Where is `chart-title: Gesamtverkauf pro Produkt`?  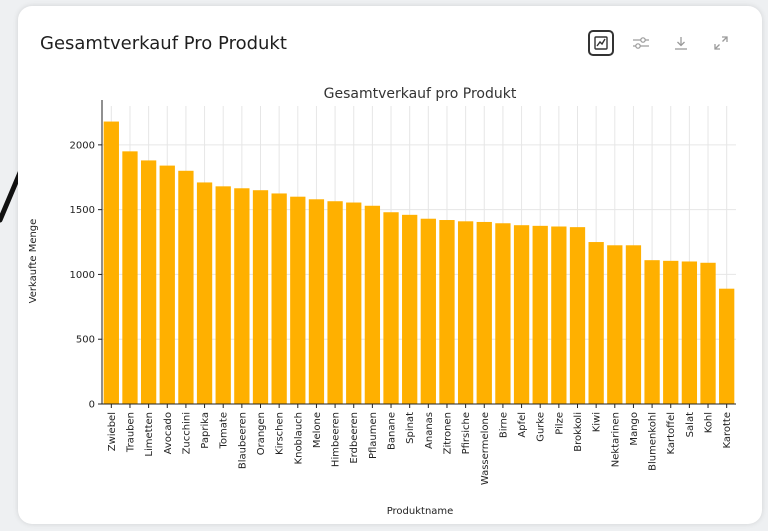
chart-title: Gesamtverkauf pro Produkt is located at coordinates (420, 94).